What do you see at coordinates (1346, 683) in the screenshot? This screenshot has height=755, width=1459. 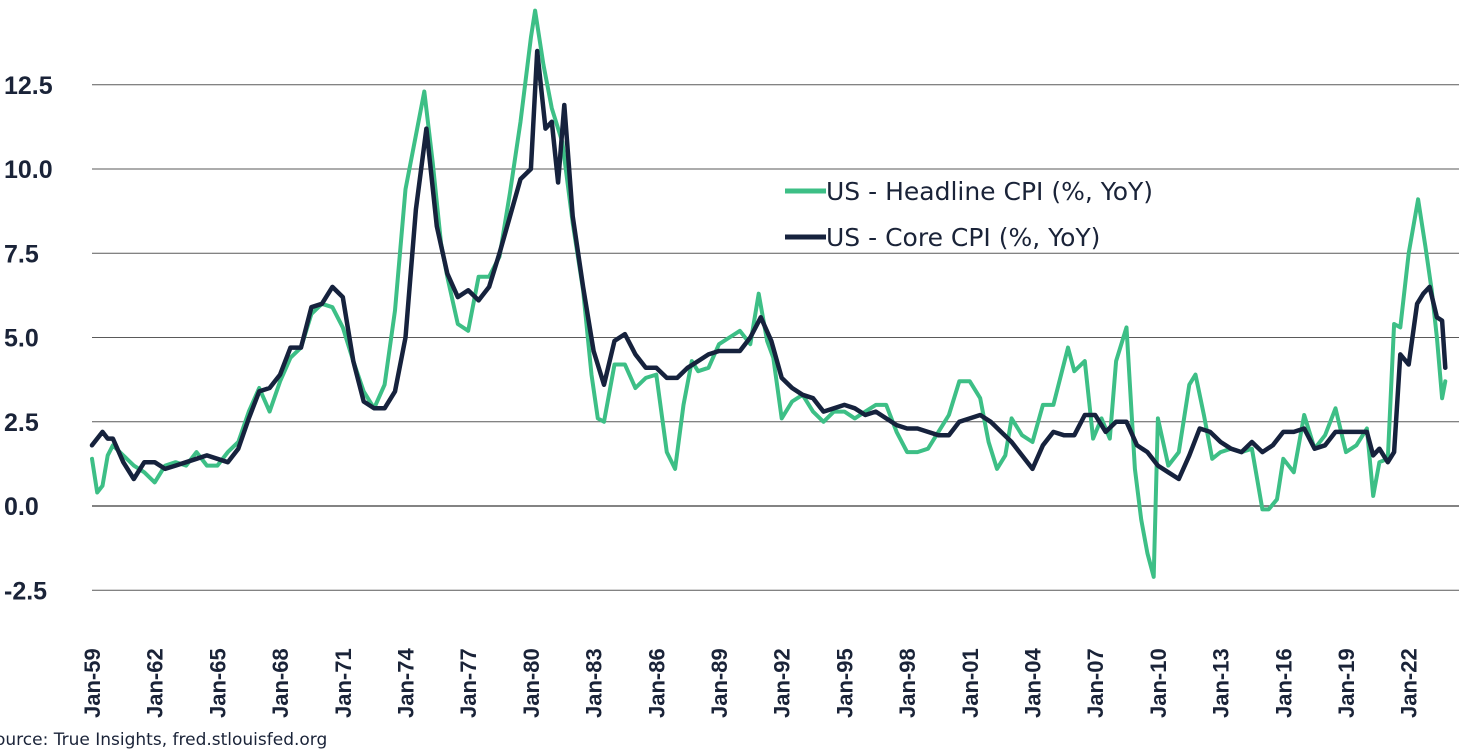 I see `x-tick-label: Jan-19` at bounding box center [1346, 683].